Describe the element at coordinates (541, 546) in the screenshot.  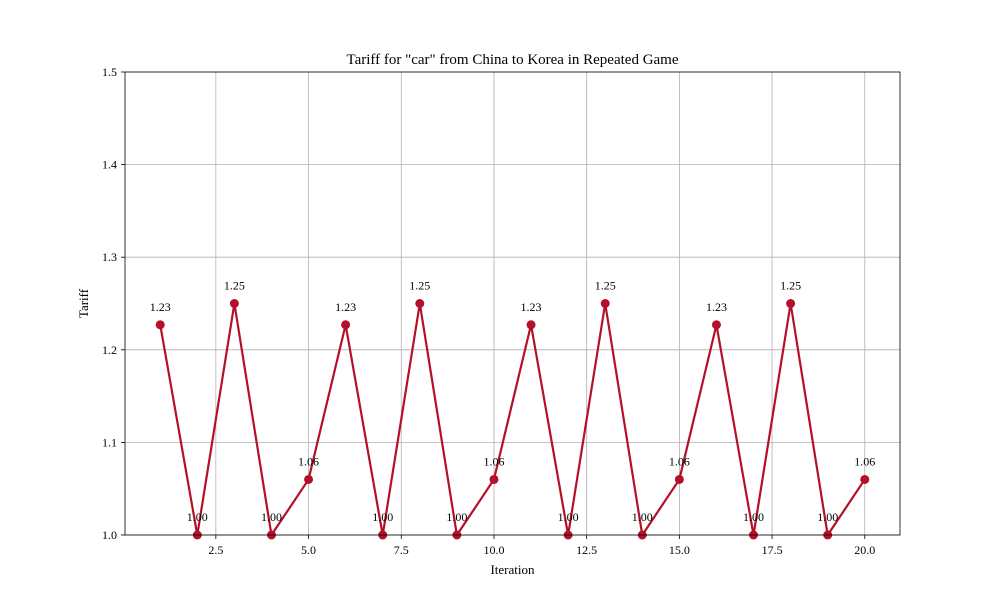
I see `x-axis-ticks: 2.5 5.0 7.5 10.0 12.5 15.0 17.5 20.0` at that location.